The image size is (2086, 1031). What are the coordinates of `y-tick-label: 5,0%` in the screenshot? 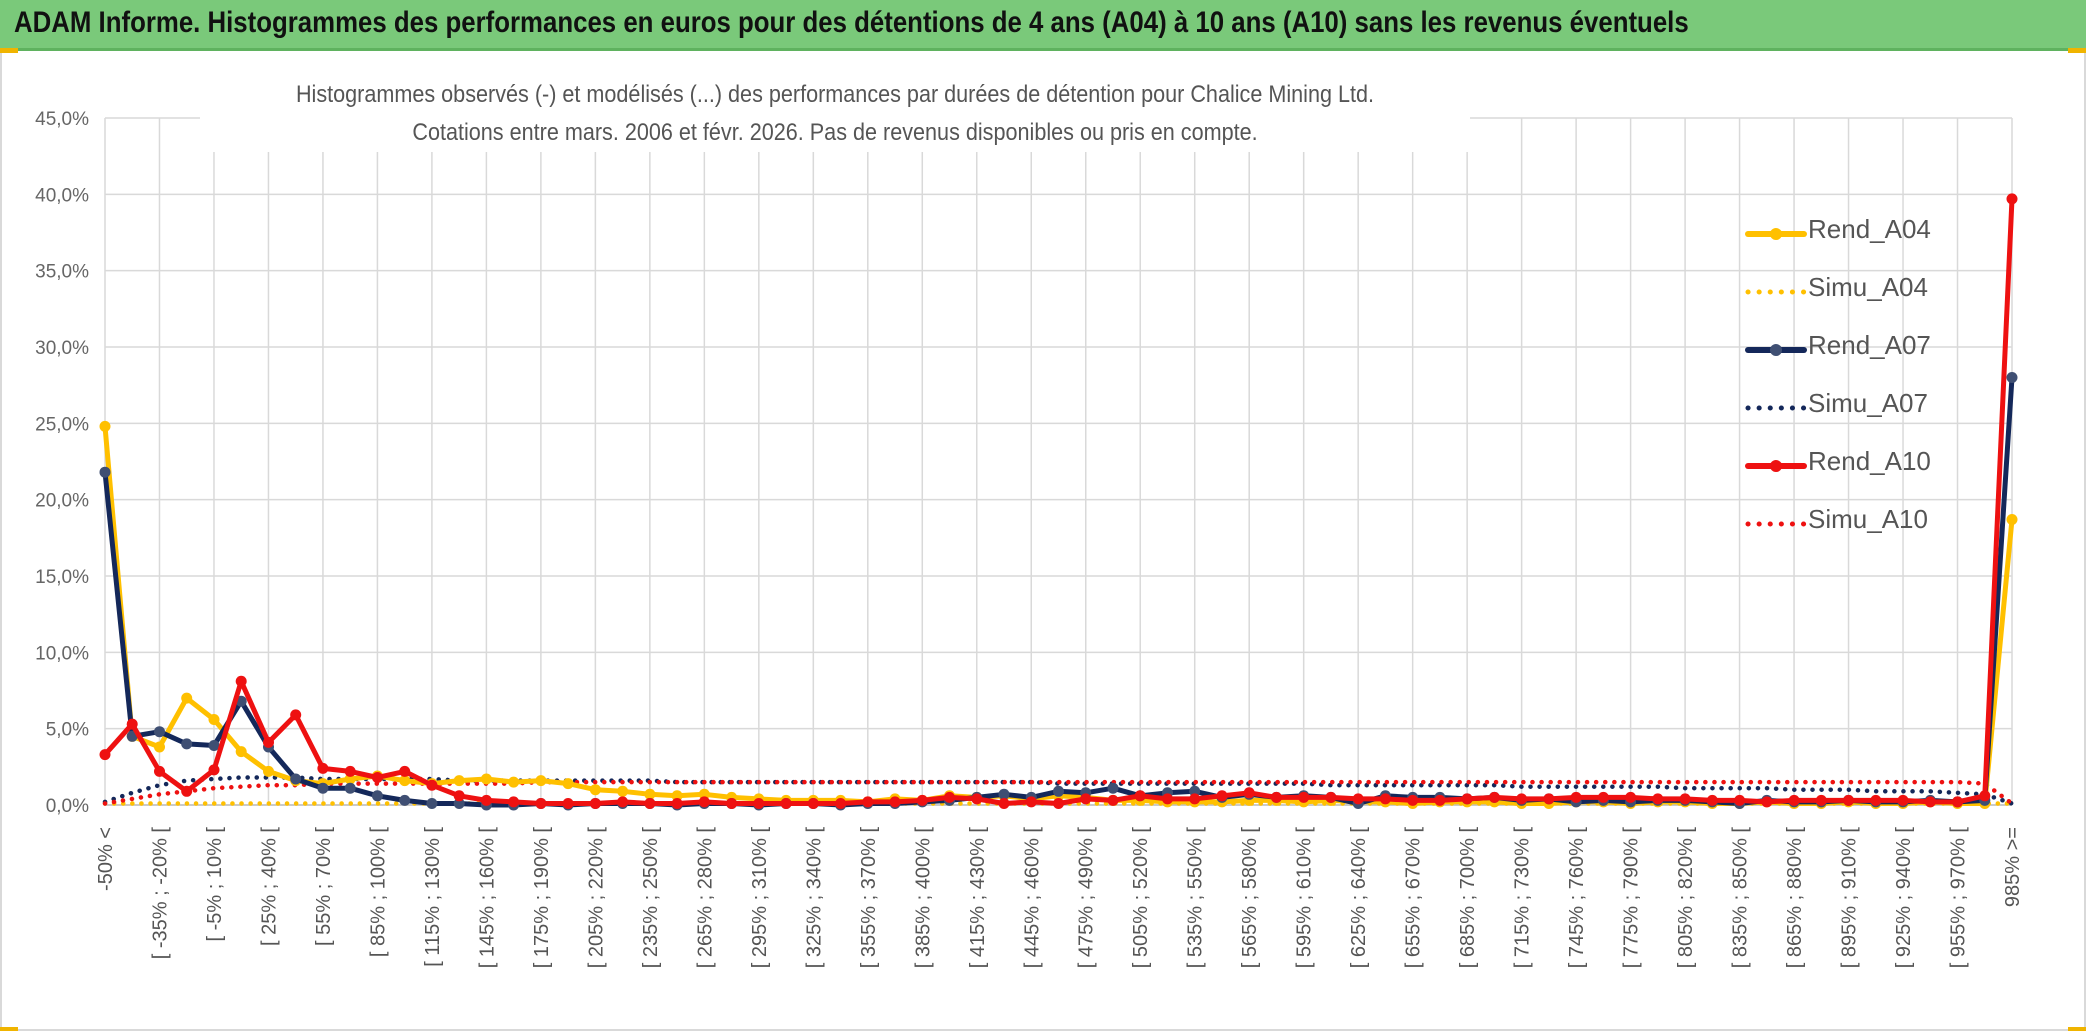 It's located at (67, 730).